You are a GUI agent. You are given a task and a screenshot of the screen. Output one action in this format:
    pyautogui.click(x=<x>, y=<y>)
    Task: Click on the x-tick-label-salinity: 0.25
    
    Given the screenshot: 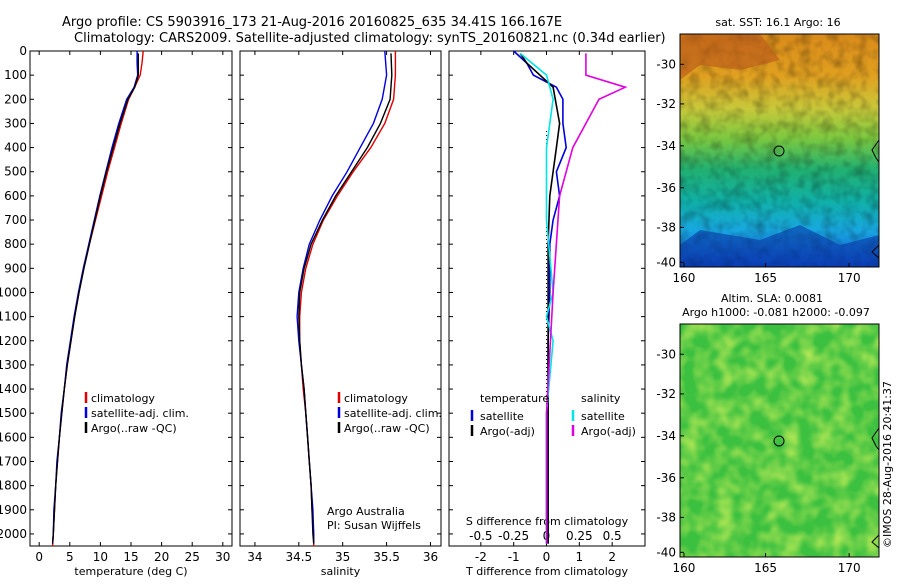 What is the action you would take?
    pyautogui.click(x=579, y=536)
    